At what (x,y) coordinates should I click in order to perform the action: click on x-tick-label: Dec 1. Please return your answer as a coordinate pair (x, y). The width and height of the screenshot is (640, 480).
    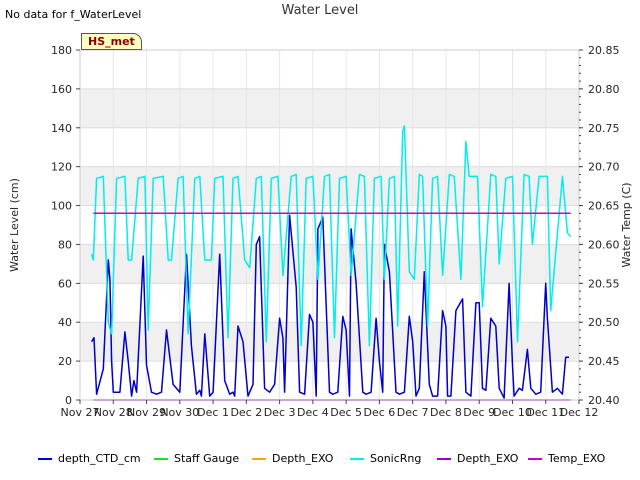
    Looking at the image, I should click on (213, 412).